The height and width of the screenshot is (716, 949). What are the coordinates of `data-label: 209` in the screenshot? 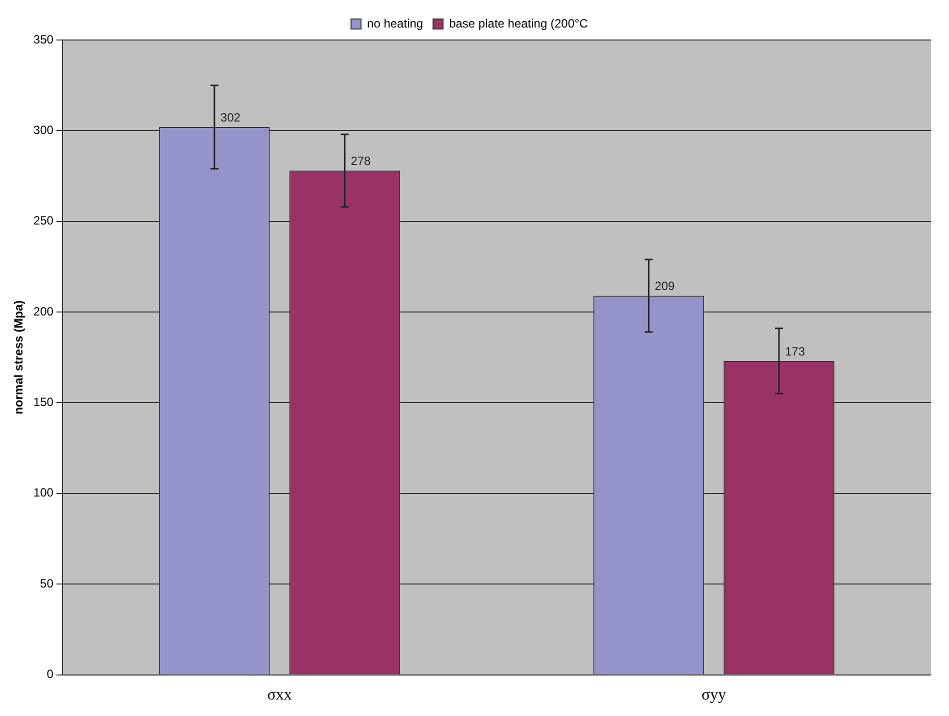 It's located at (665, 286).